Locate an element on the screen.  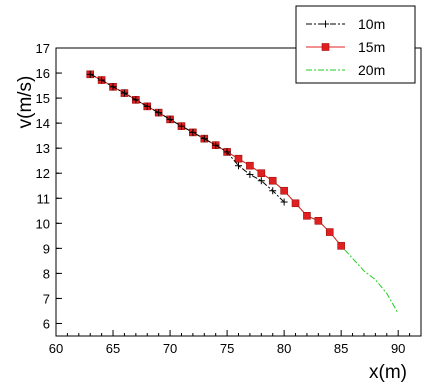
legend-item-10m: 10m is located at coordinates (345, 24).